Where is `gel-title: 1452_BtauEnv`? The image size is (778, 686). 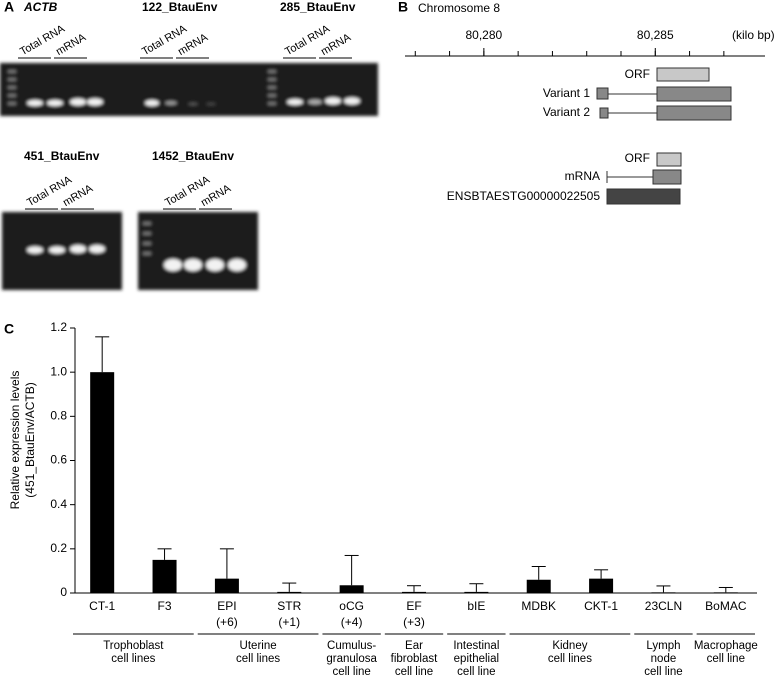 gel-title: 1452_BtauEnv is located at coordinates (193, 156).